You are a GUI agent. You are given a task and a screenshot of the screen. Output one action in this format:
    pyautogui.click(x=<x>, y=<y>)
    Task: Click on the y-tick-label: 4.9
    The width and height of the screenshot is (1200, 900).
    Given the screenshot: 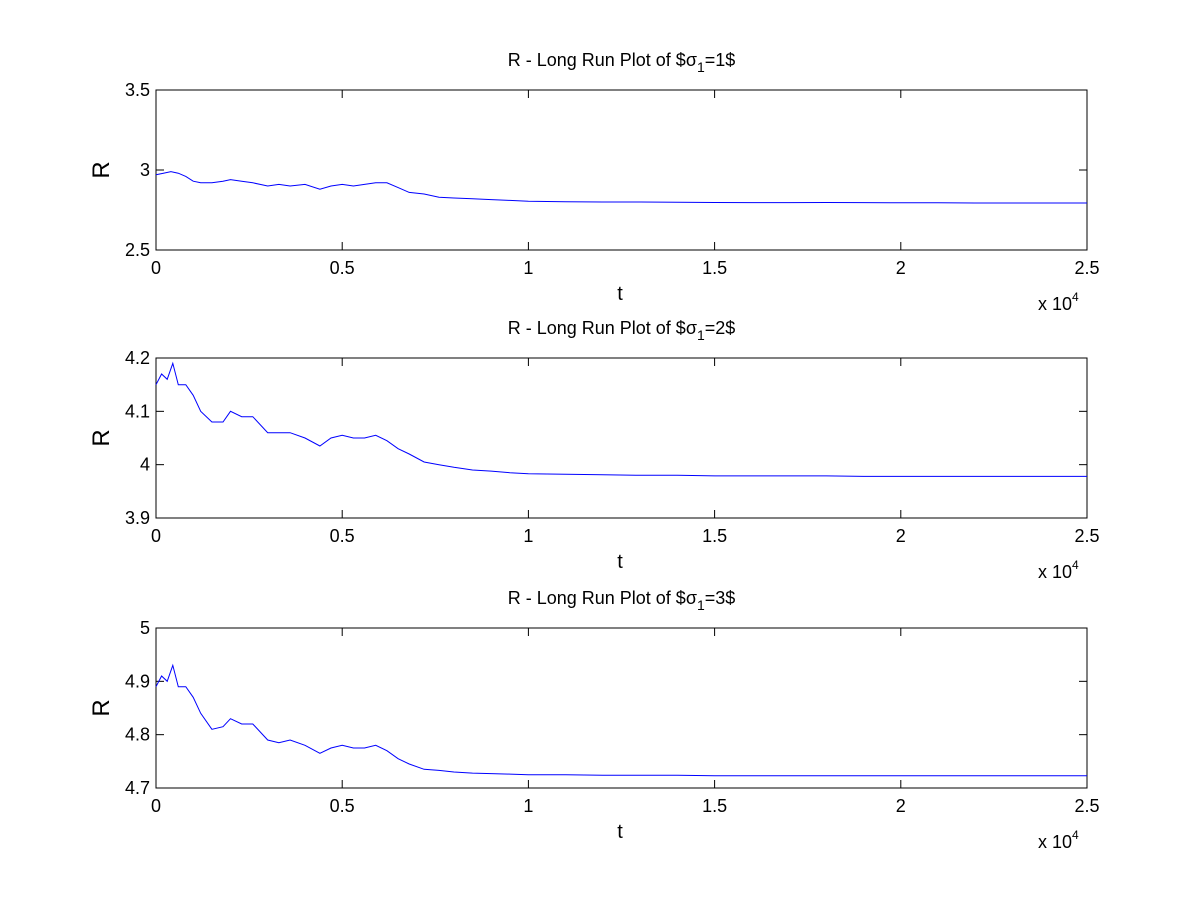 What is the action you would take?
    pyautogui.click(x=137, y=681)
    